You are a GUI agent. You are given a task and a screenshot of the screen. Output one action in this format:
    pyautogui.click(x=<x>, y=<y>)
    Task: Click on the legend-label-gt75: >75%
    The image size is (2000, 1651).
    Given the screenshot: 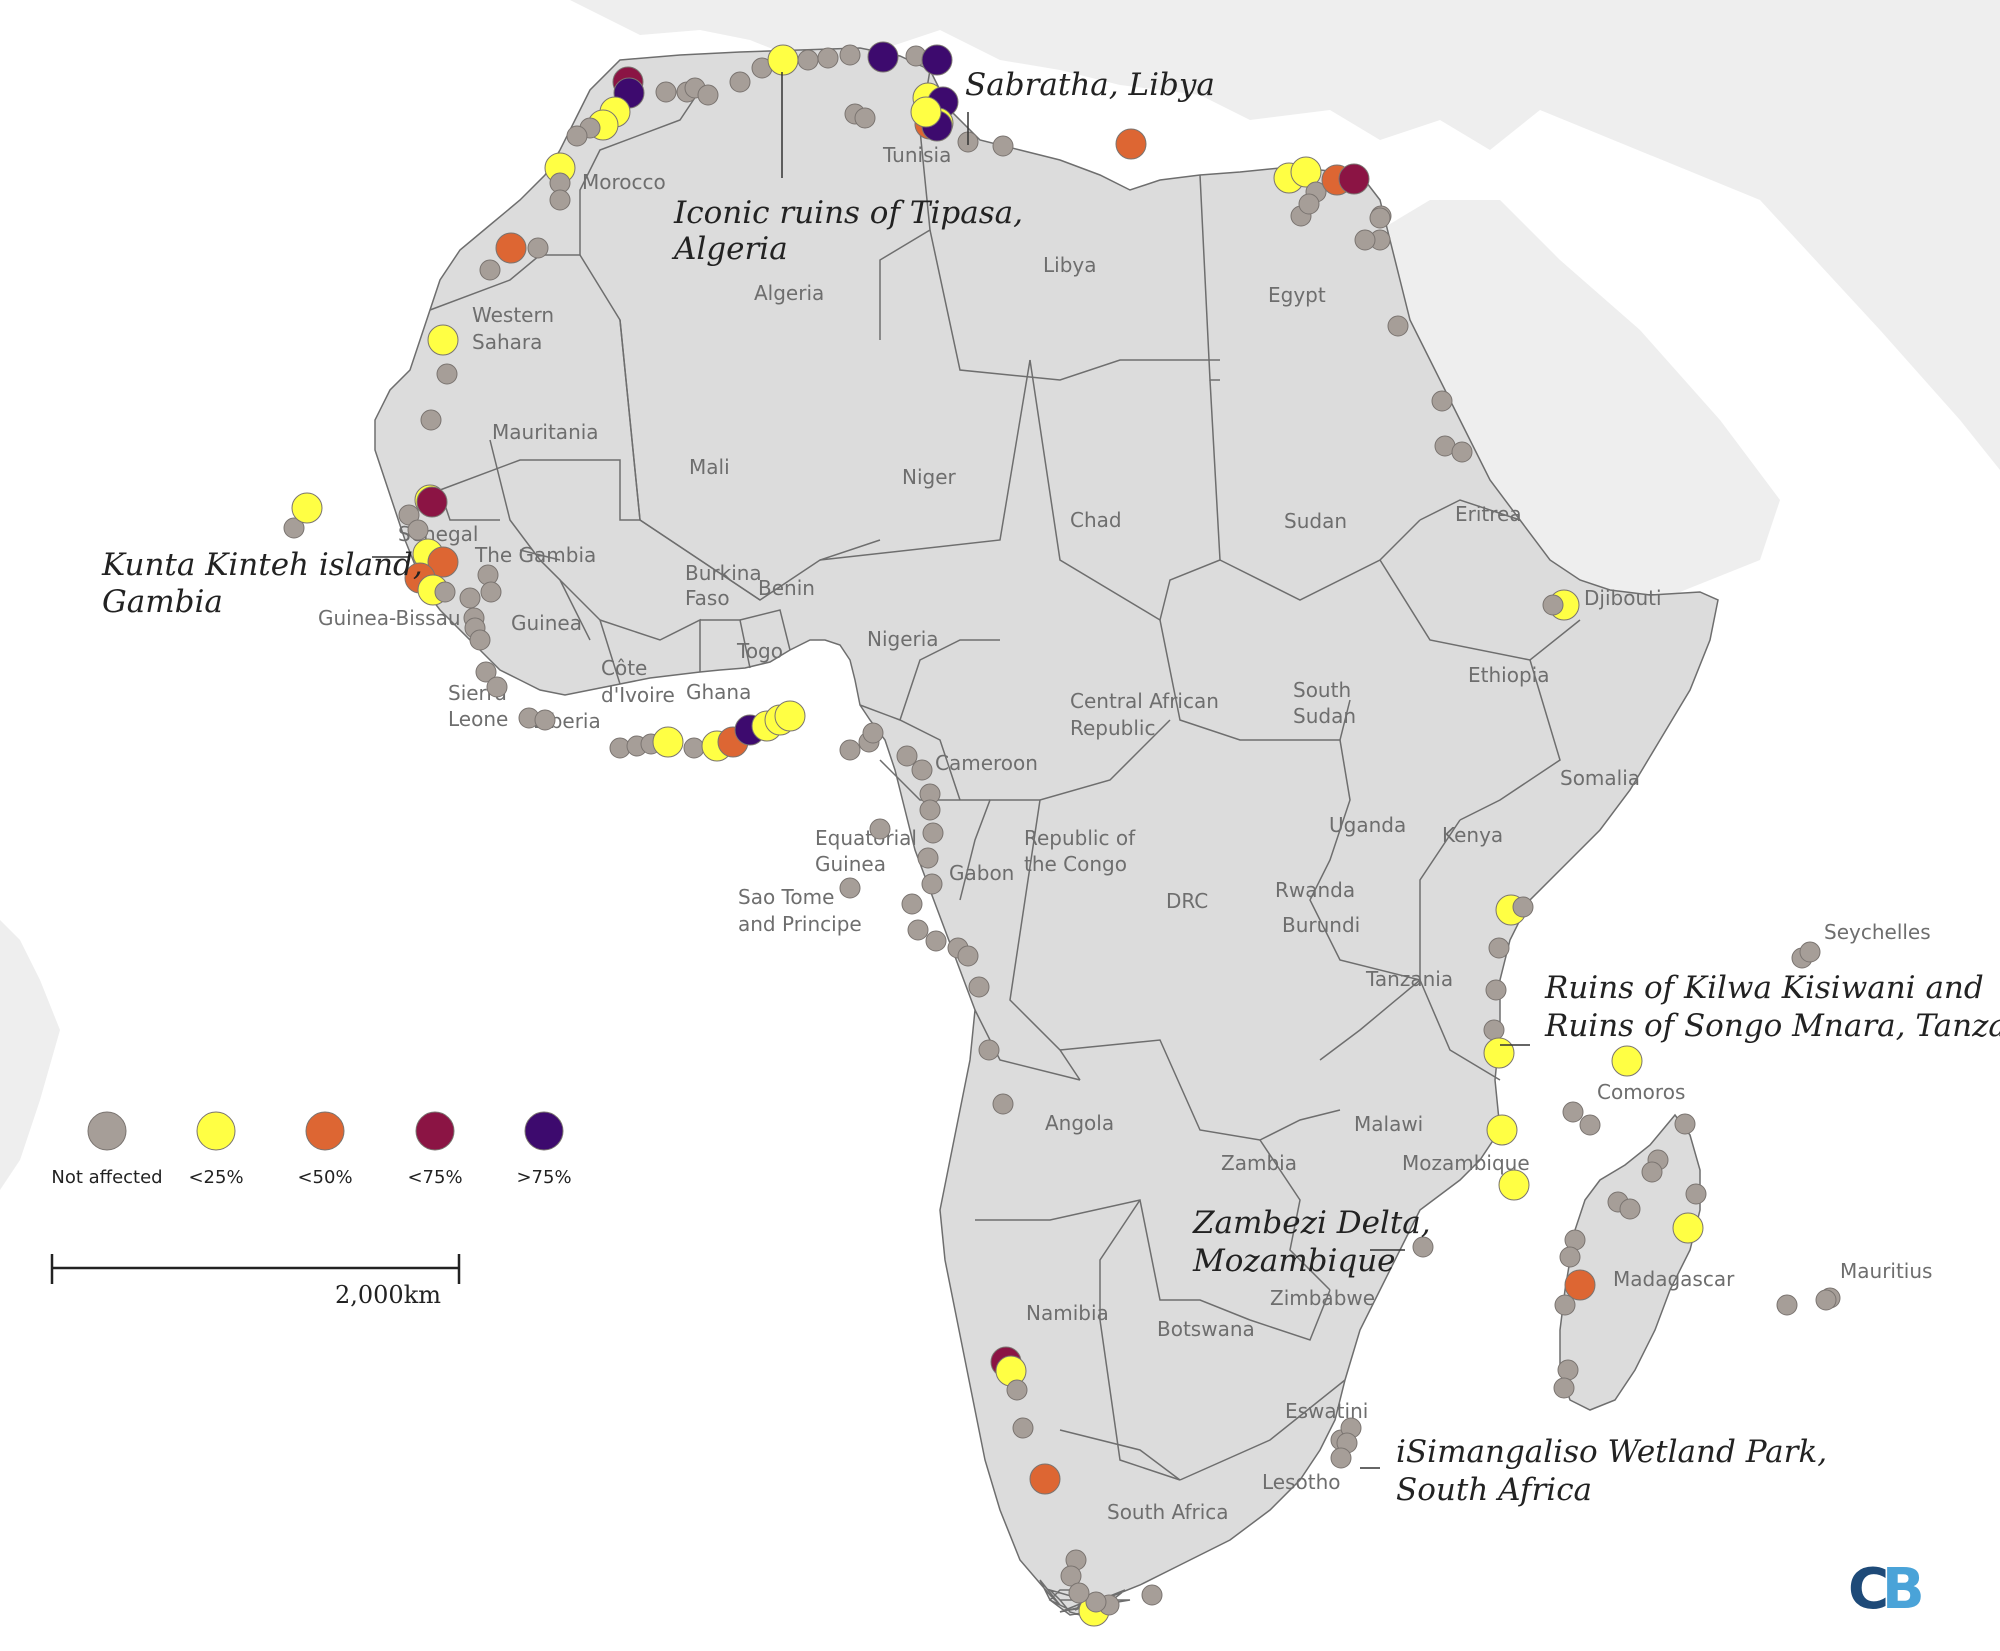 What is the action you would take?
    pyautogui.click(x=543, y=1177)
    